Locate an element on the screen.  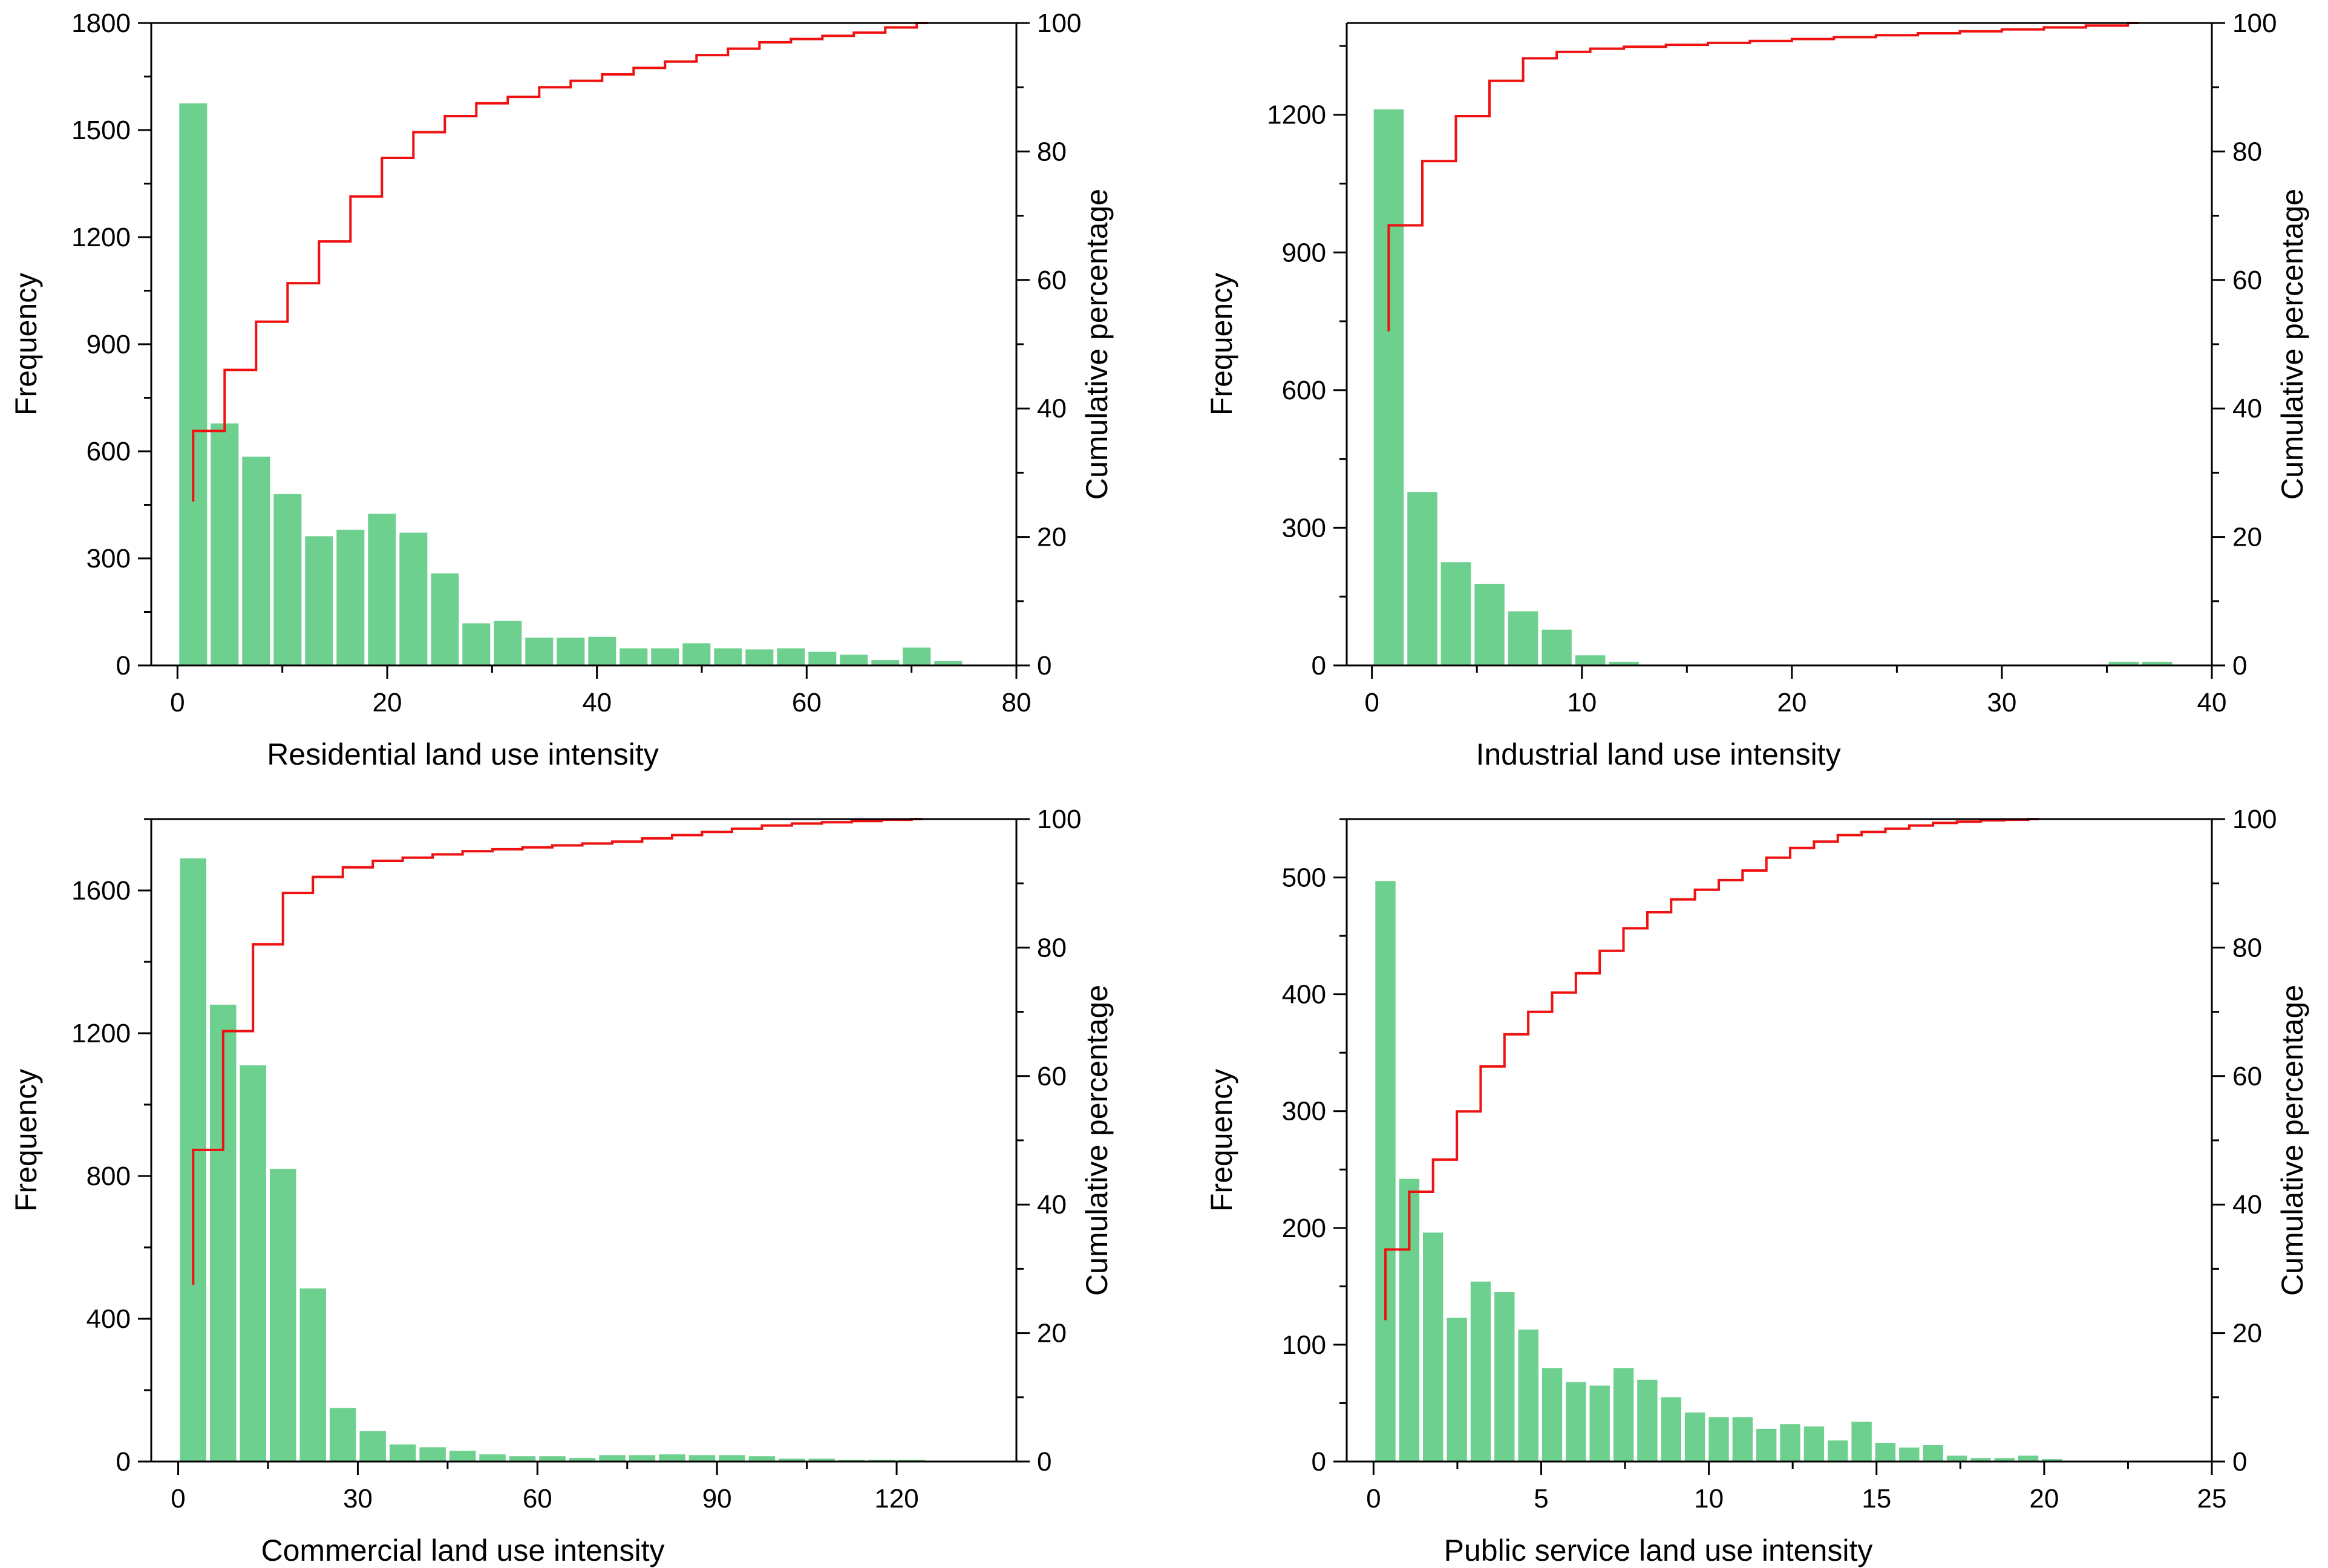
y-tick-label: 200 is located at coordinates (1304, 1229).